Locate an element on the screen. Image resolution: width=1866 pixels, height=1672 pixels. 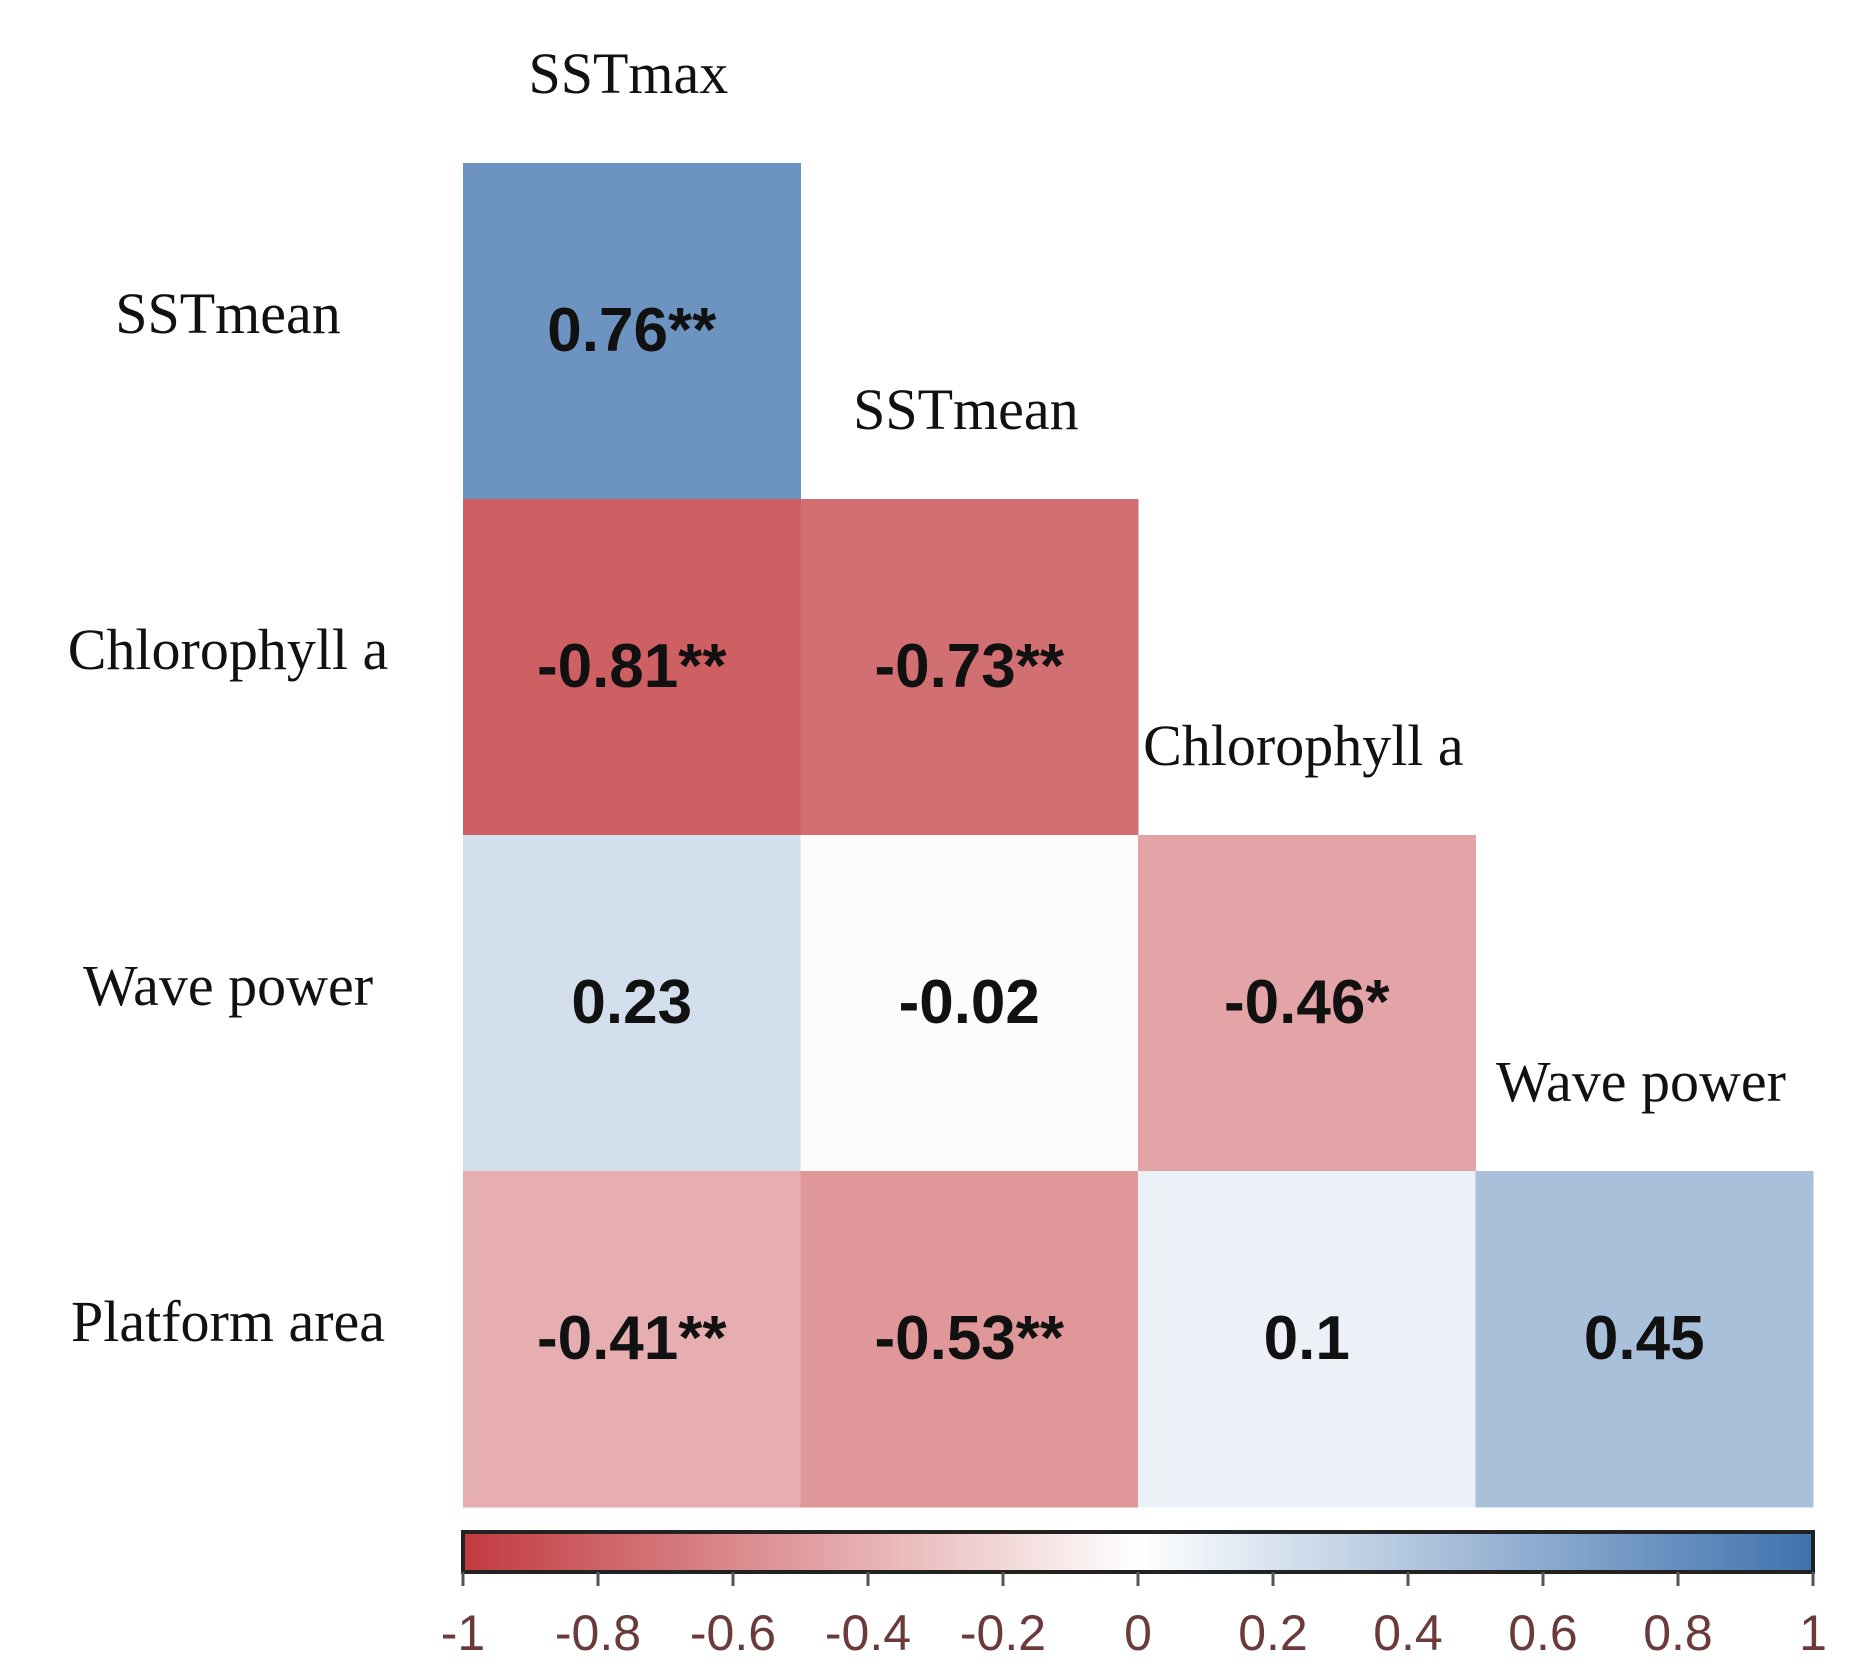
row-label: SSTmean is located at coordinates (228, 313).